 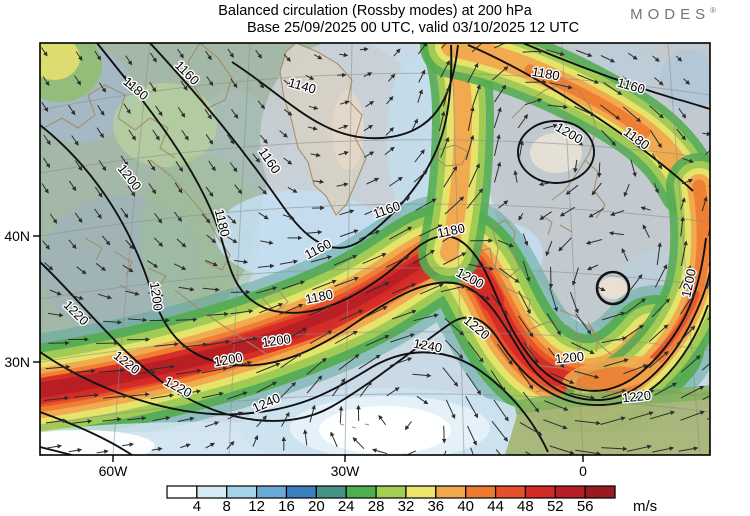 I want to click on contour-label: 1240, so click(x=427, y=346).